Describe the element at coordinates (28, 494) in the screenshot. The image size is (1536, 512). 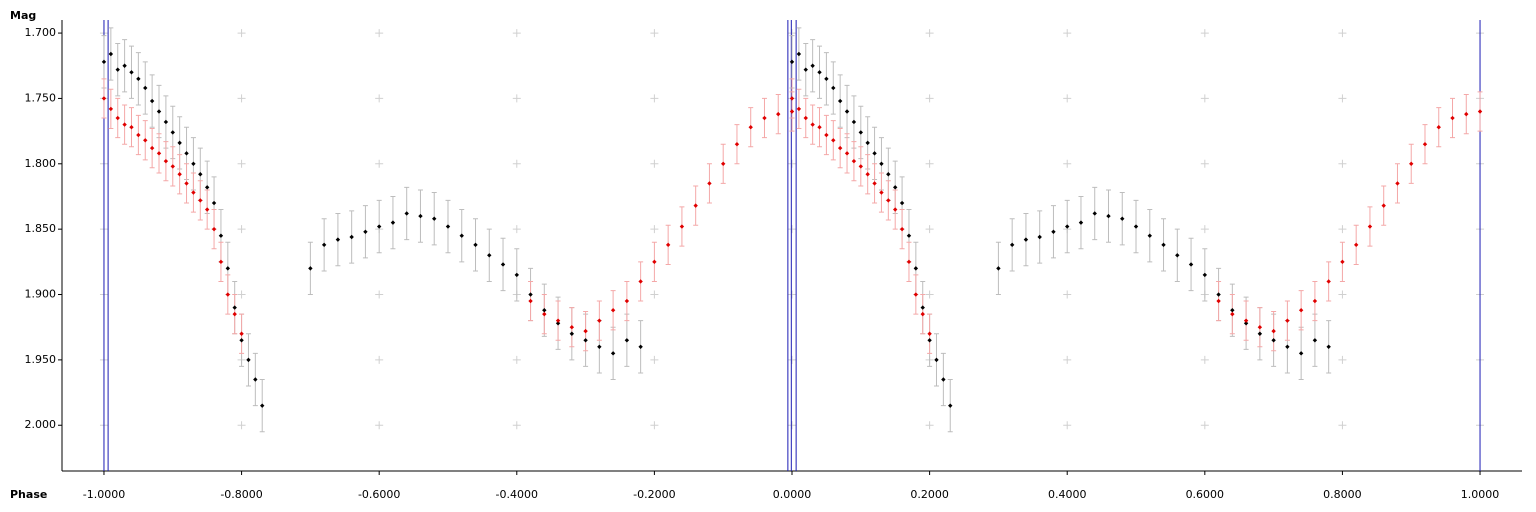
I see `x-axis-label: Phase` at that location.